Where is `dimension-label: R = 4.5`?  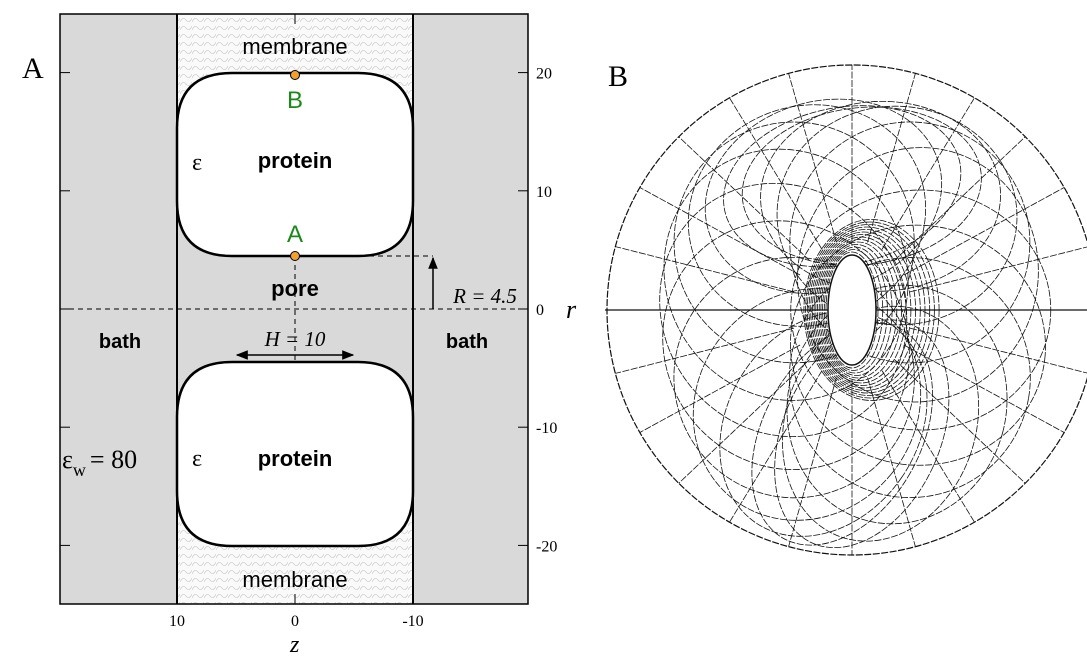 dimension-label: R = 4.5 is located at coordinates (484, 296).